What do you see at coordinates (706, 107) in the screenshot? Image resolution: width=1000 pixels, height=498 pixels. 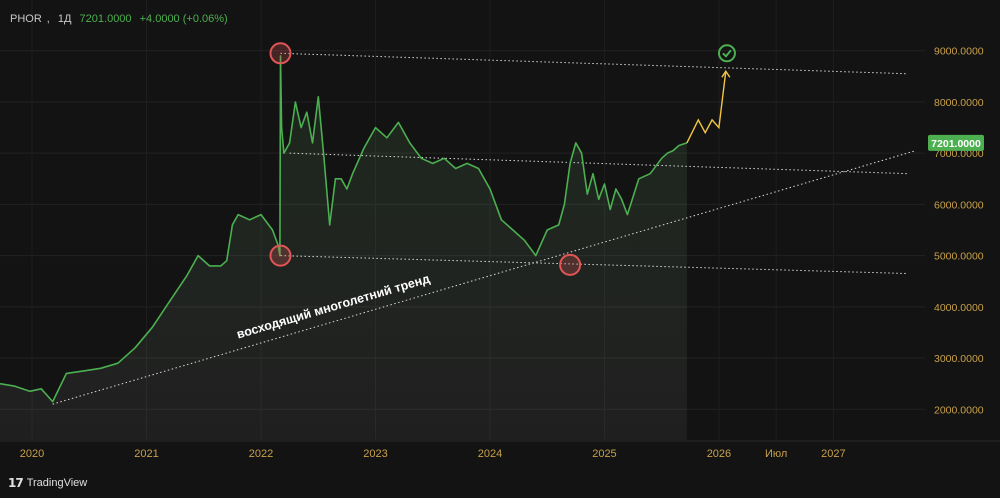 I see `projection-line` at bounding box center [706, 107].